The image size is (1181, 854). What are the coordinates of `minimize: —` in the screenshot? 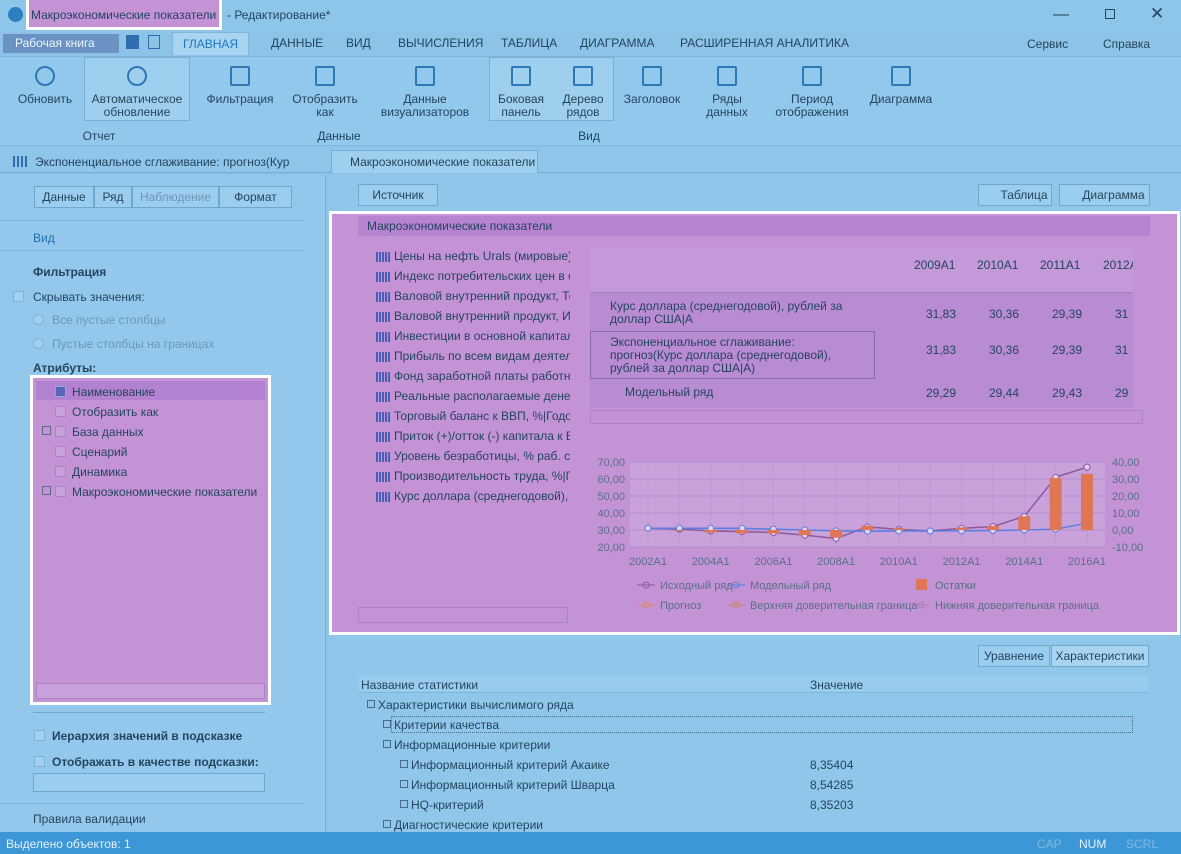 It's located at (1061, 14).